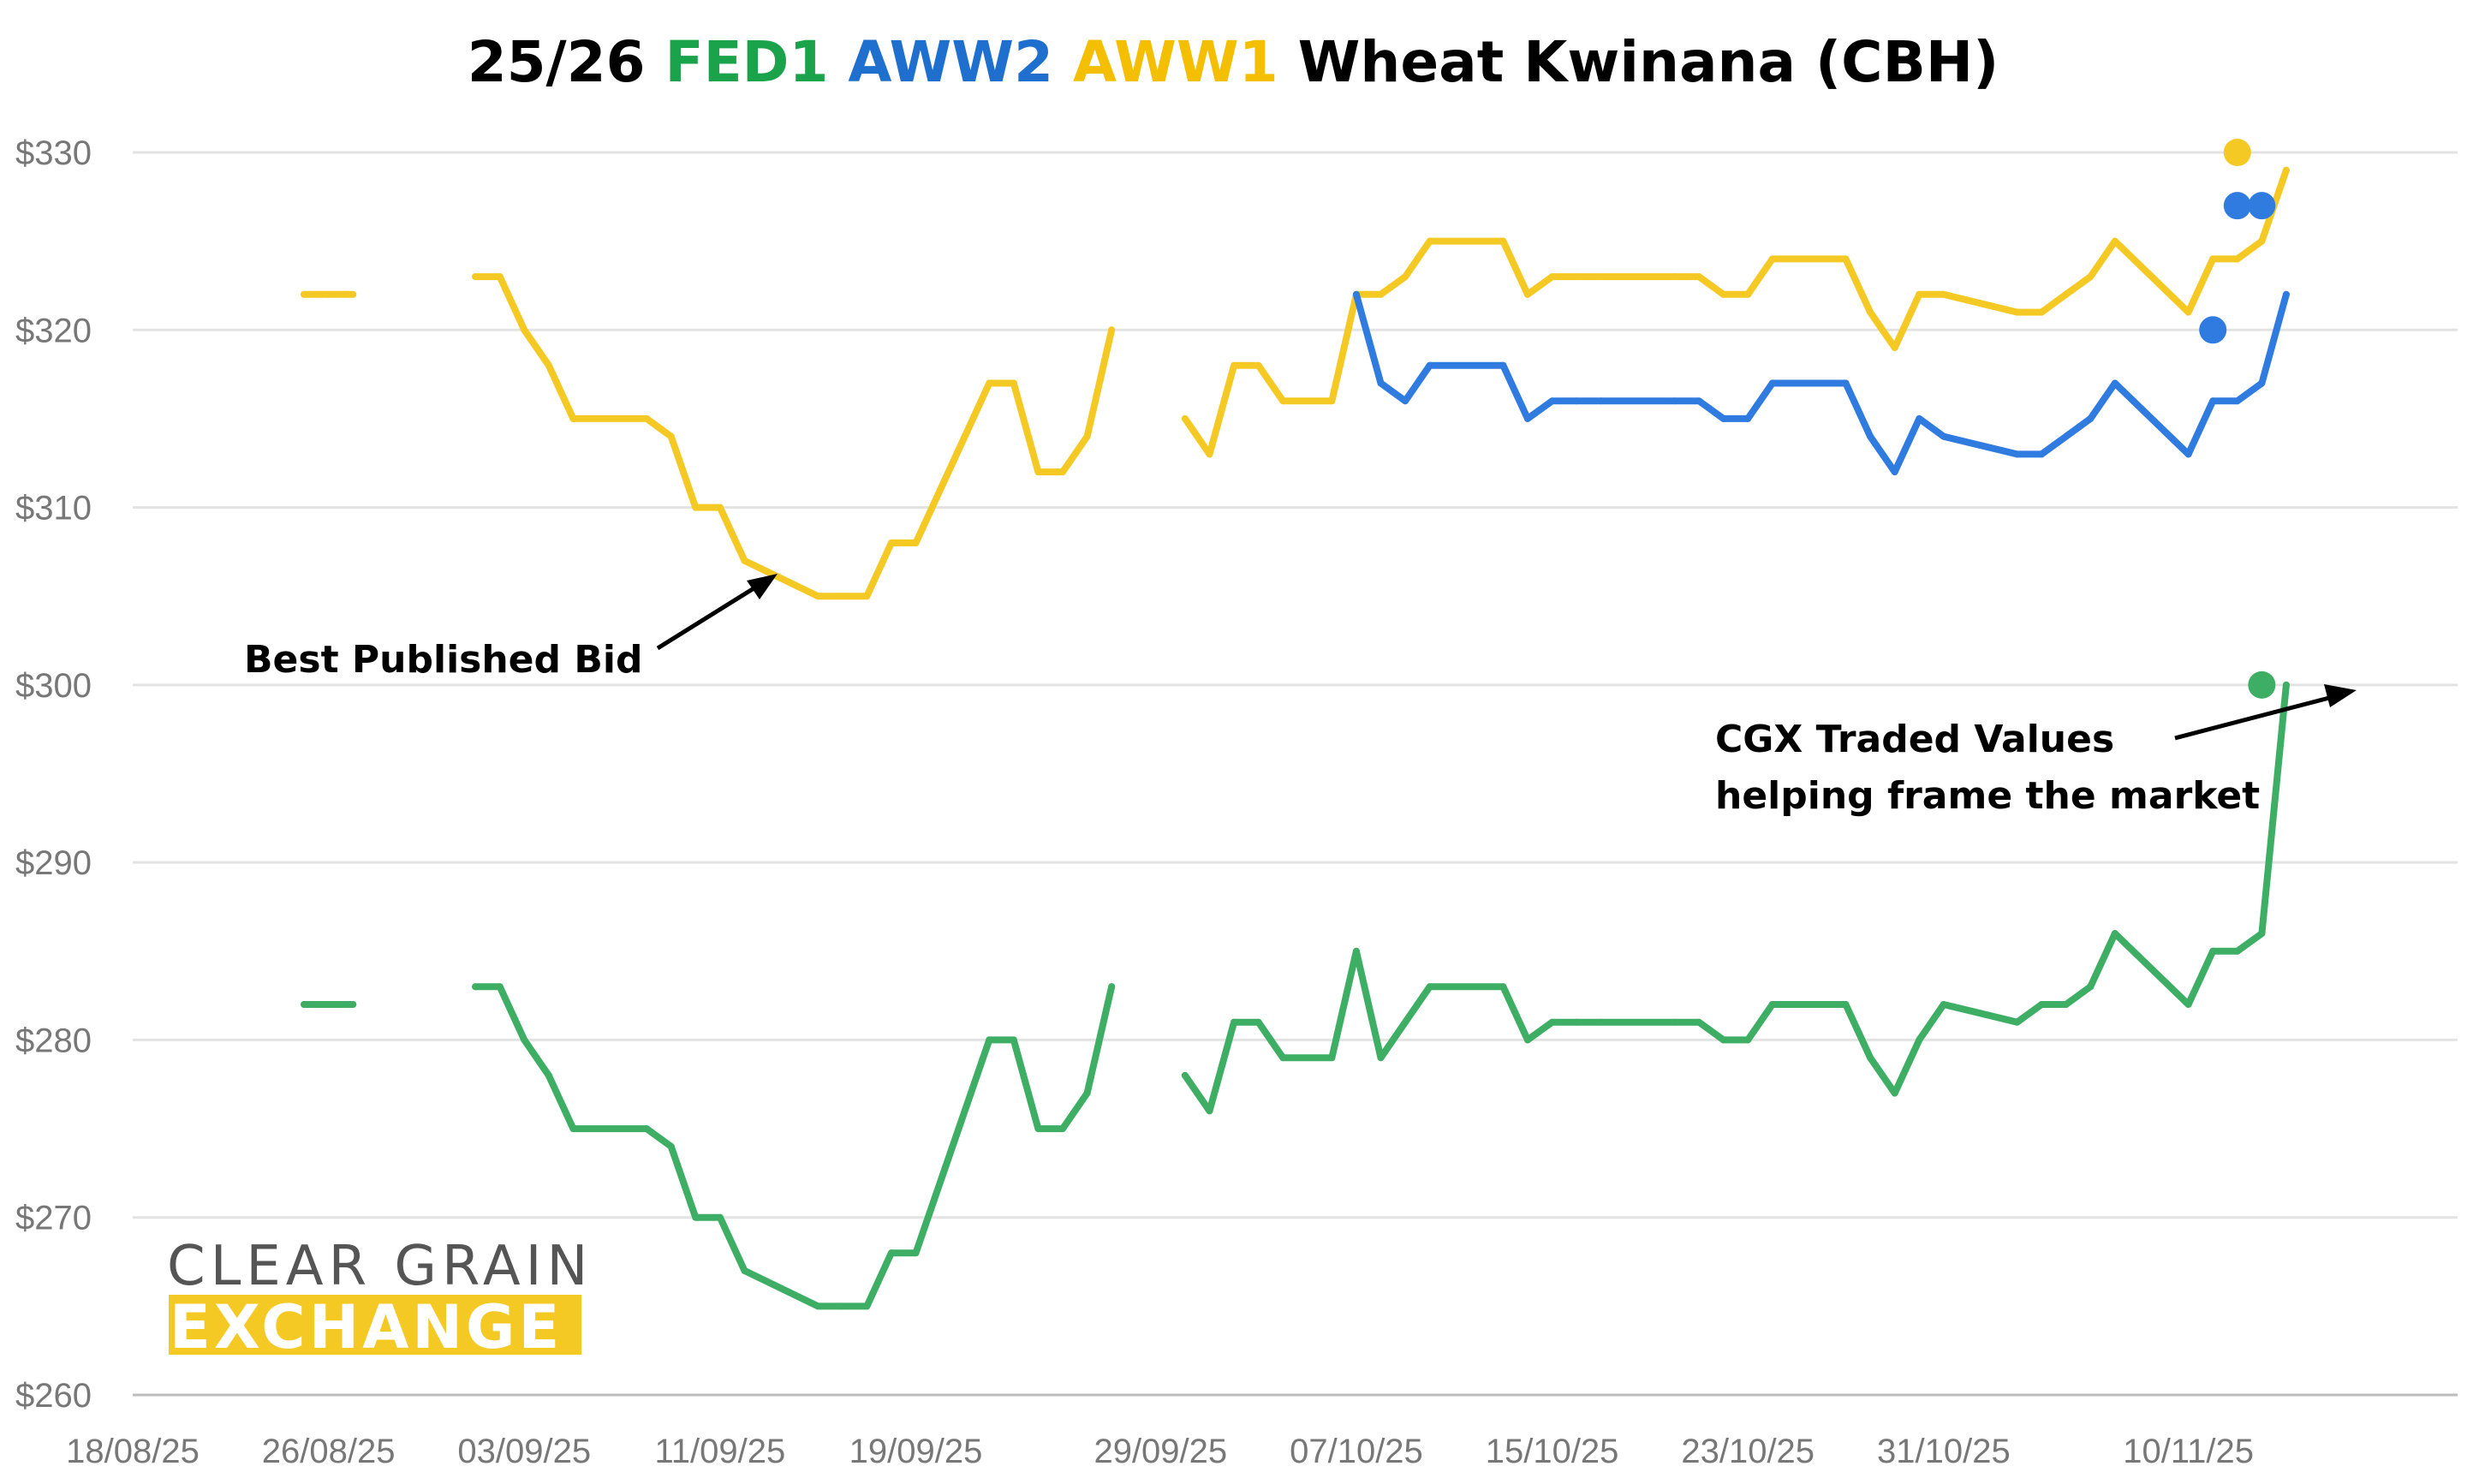 Image resolution: width=2467 pixels, height=1484 pixels. What do you see at coordinates (377, 1298) in the screenshot?
I see `clear-grain-exchange-logo: CLEAR GRAIN EXCHANGE` at bounding box center [377, 1298].